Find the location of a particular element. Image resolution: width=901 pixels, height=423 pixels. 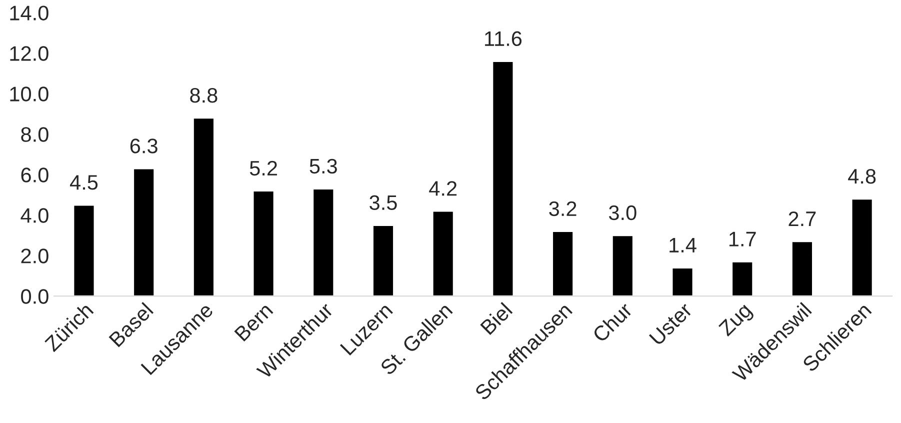

data-label: 3.0 is located at coordinates (622, 212).